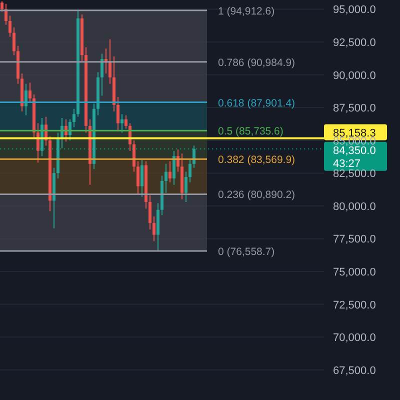  Describe the element at coordinates (354, 174) in the screenshot. I see `y-tick-label: 82,500.0` at that location.